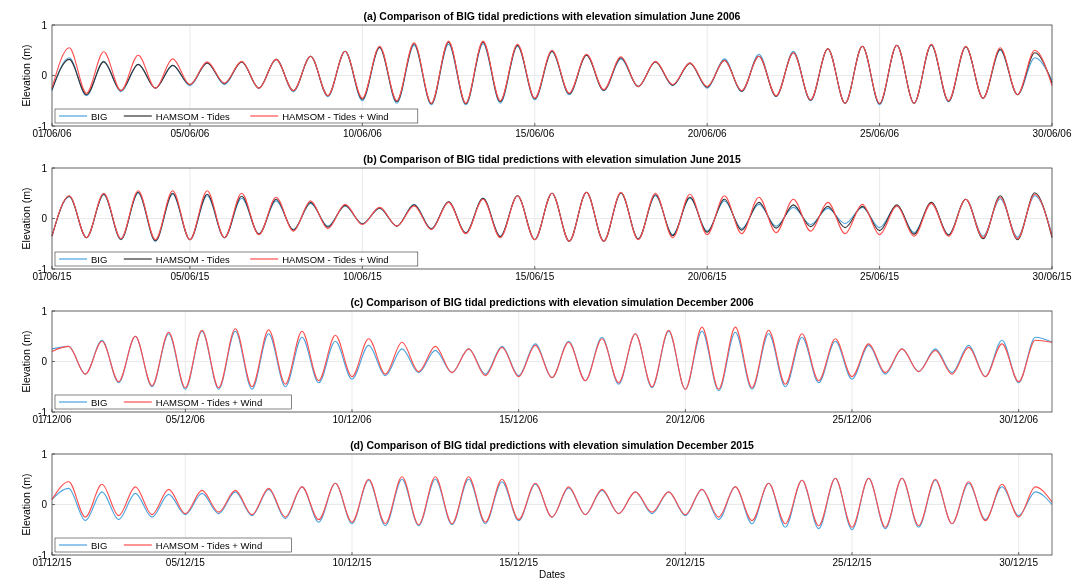  I want to click on chart-title: (d) Comparison of BIG tidal predictions with elevation simulation December 2015, so click(552, 445).